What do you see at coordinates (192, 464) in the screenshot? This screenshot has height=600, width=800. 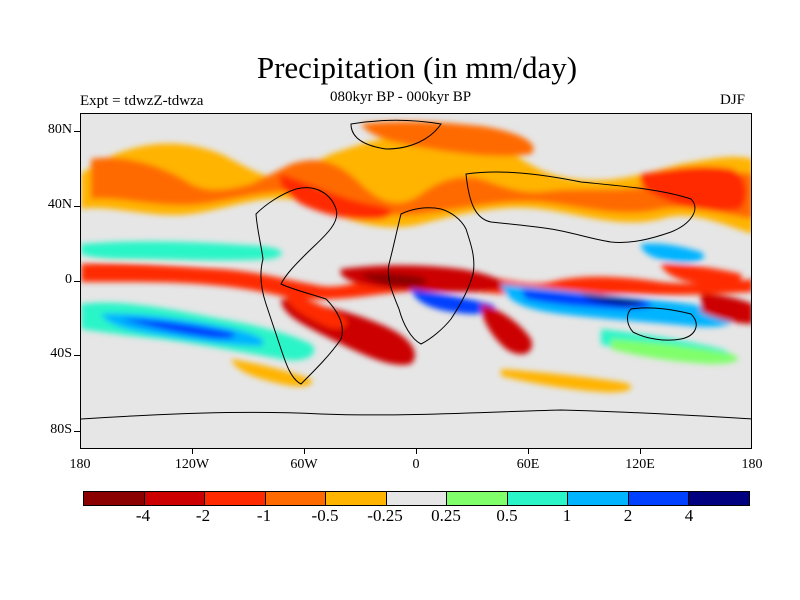 I see `lon-label-120w: 120W` at bounding box center [192, 464].